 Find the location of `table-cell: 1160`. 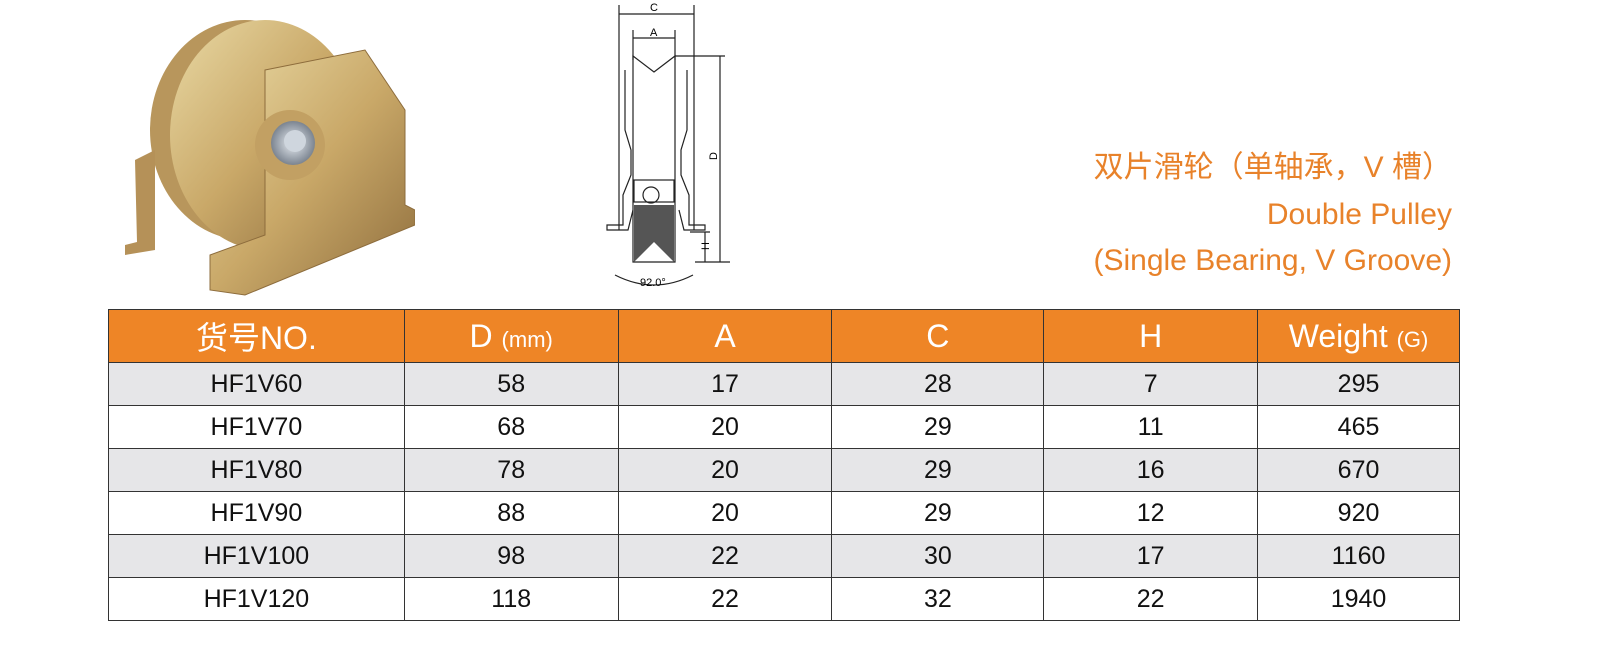

table-cell: 1160 is located at coordinates (1358, 556).